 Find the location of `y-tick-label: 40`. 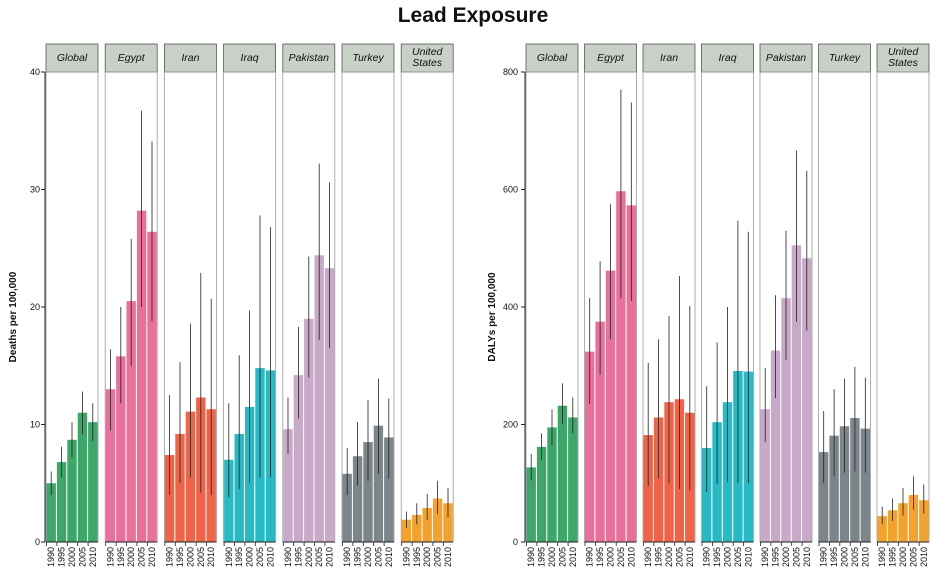

y-tick-label: 40 is located at coordinates (35, 72).